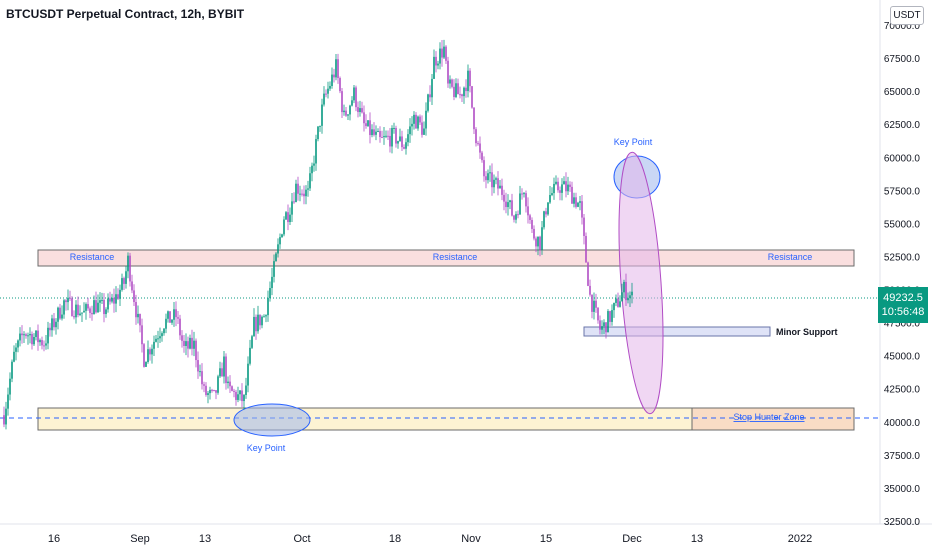  I want to click on y-tick-label: 57500.0, so click(902, 191).